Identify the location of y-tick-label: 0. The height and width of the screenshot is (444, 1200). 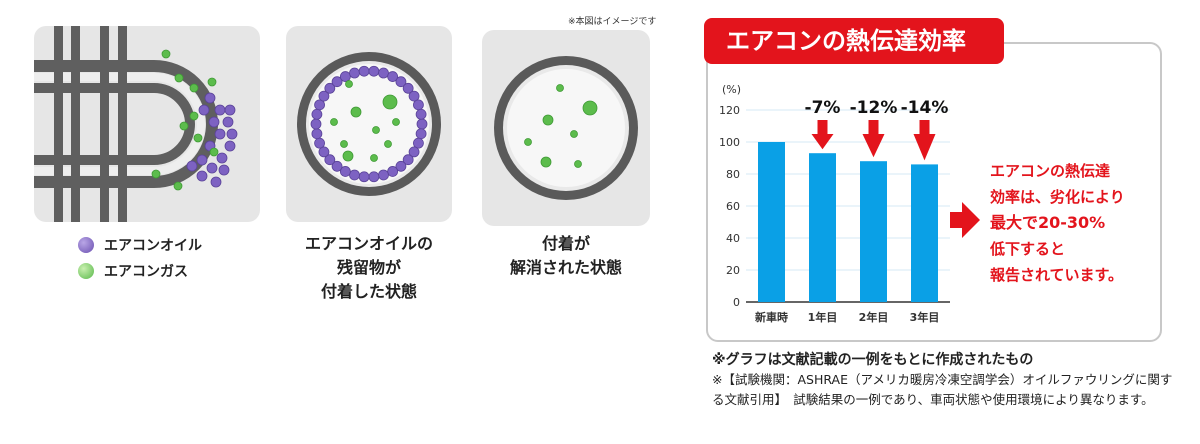
(736, 302).